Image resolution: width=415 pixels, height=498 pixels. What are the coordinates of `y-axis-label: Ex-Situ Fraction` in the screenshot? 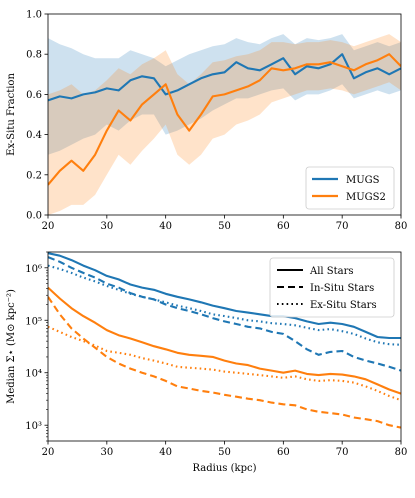 It's located at (11, 114).